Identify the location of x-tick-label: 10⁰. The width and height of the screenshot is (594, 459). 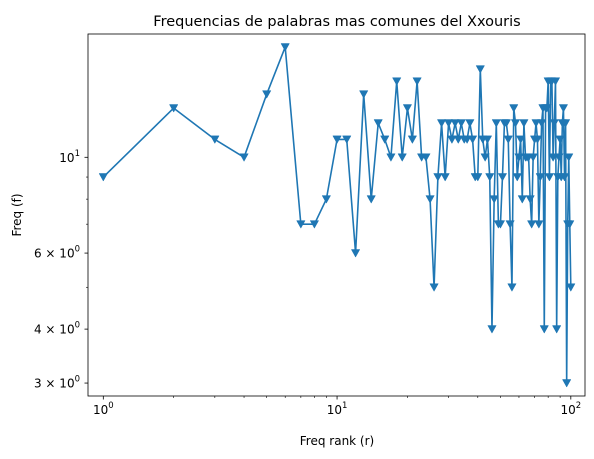
(103, 409).